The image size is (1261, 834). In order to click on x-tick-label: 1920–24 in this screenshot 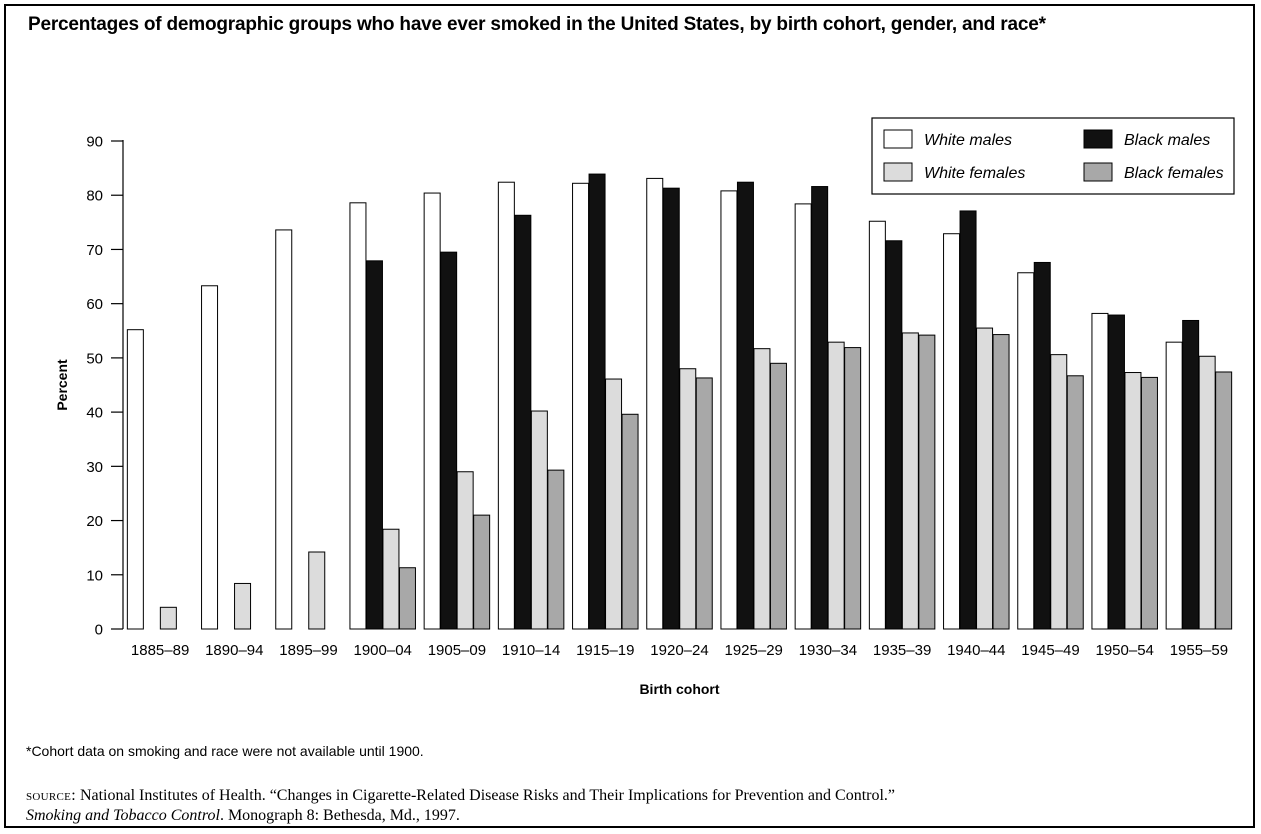, I will do `click(679, 650)`.